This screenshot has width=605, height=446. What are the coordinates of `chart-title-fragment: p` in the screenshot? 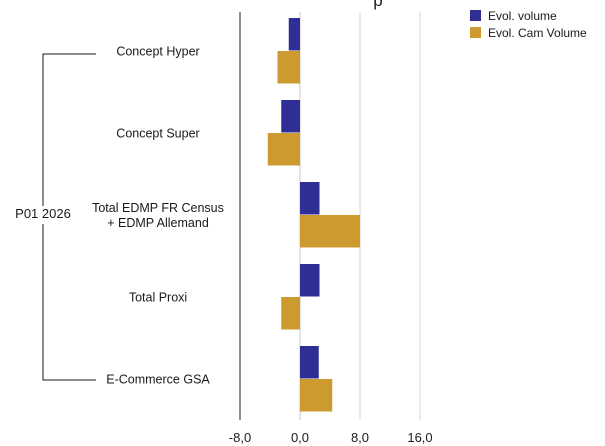 It's located at (377, 5).